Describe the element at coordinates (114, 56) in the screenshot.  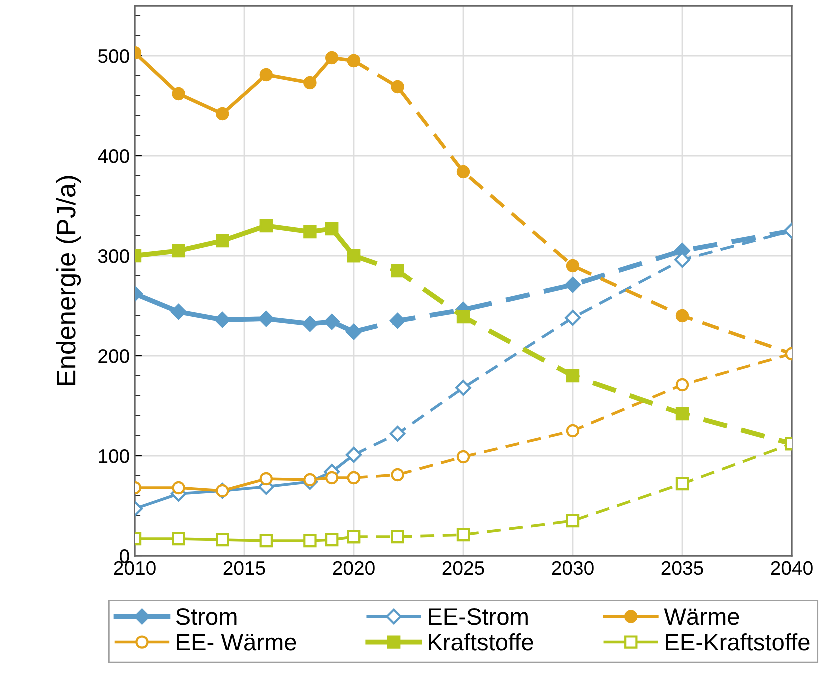
I see `y-tick-label: 500` at that location.